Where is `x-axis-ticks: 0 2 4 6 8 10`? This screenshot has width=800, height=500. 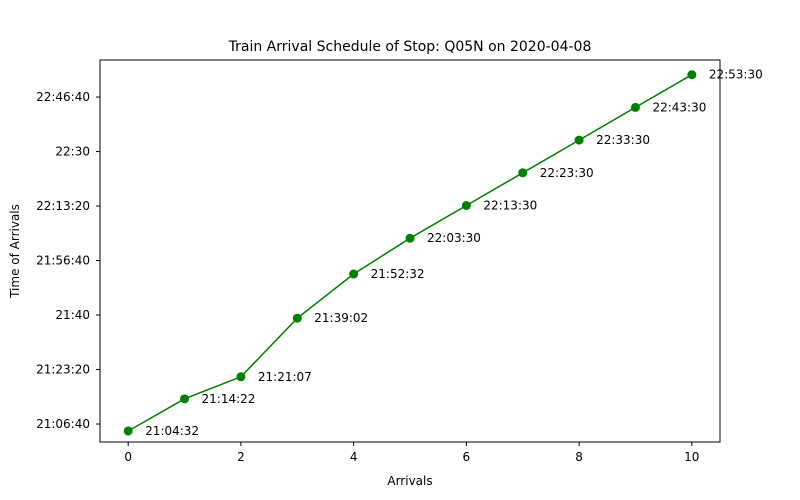
x-axis-ticks: 0 2 4 6 8 10 is located at coordinates (411, 453).